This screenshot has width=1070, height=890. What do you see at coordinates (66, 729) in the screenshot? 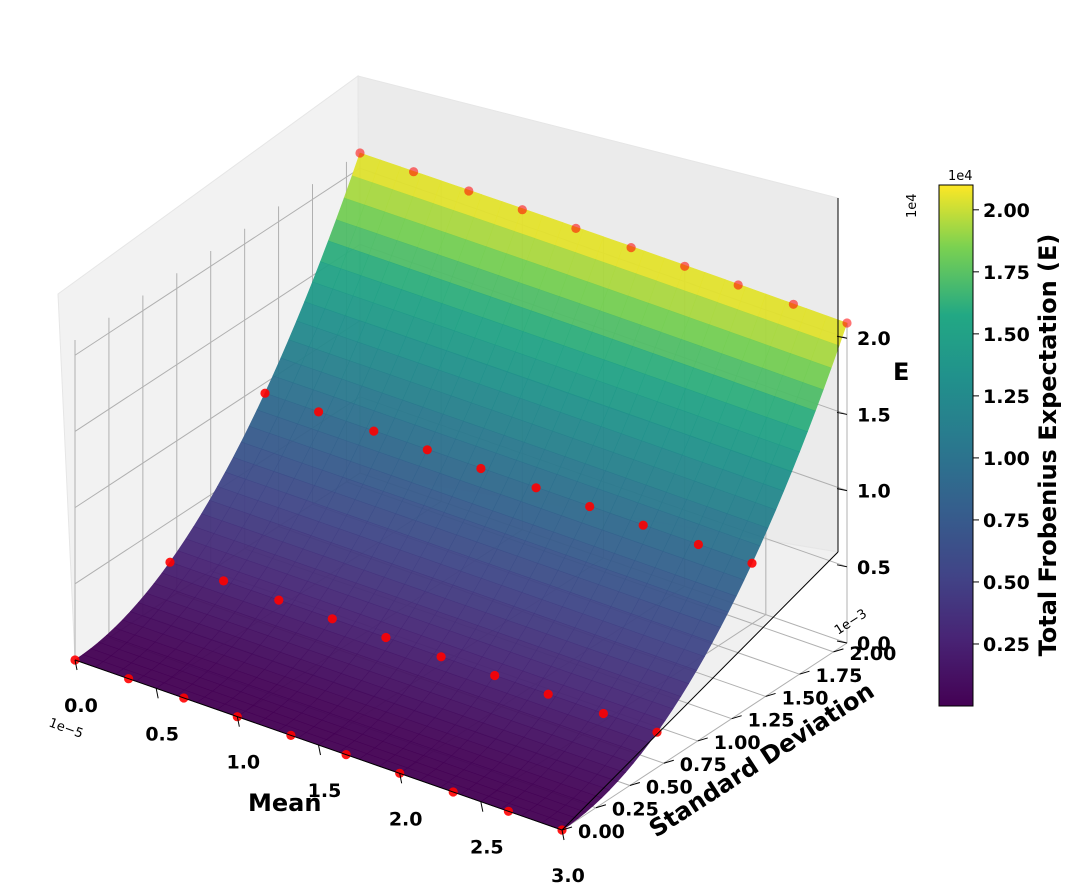
I see `x-offset-label: 1e−5` at bounding box center [66, 729].